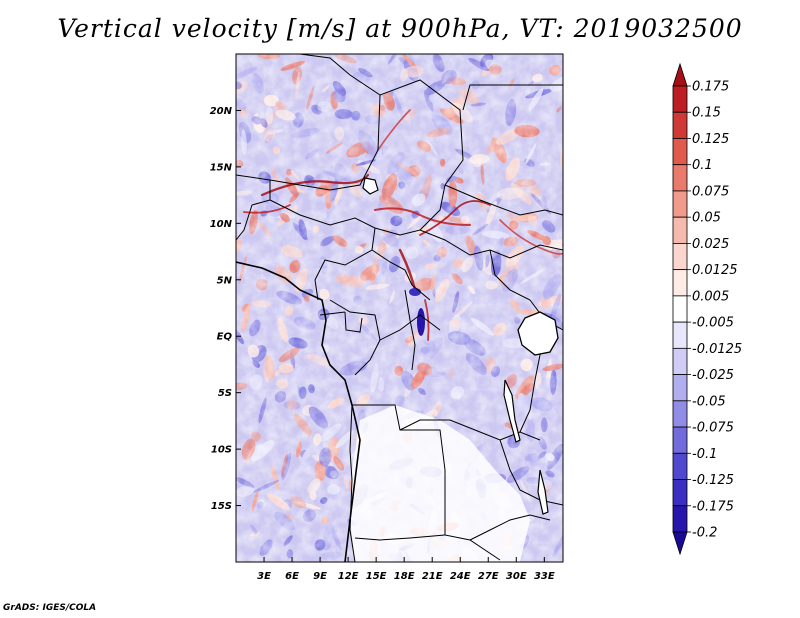 This screenshot has height=618, width=800. Describe the element at coordinates (221, 506) in the screenshot. I see `lat-tick-label: 15S` at that location.